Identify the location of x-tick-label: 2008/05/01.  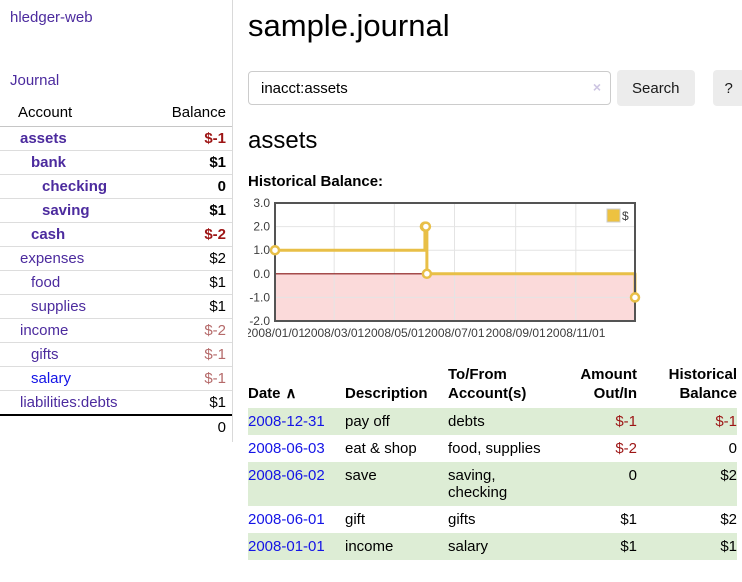
(394, 333).